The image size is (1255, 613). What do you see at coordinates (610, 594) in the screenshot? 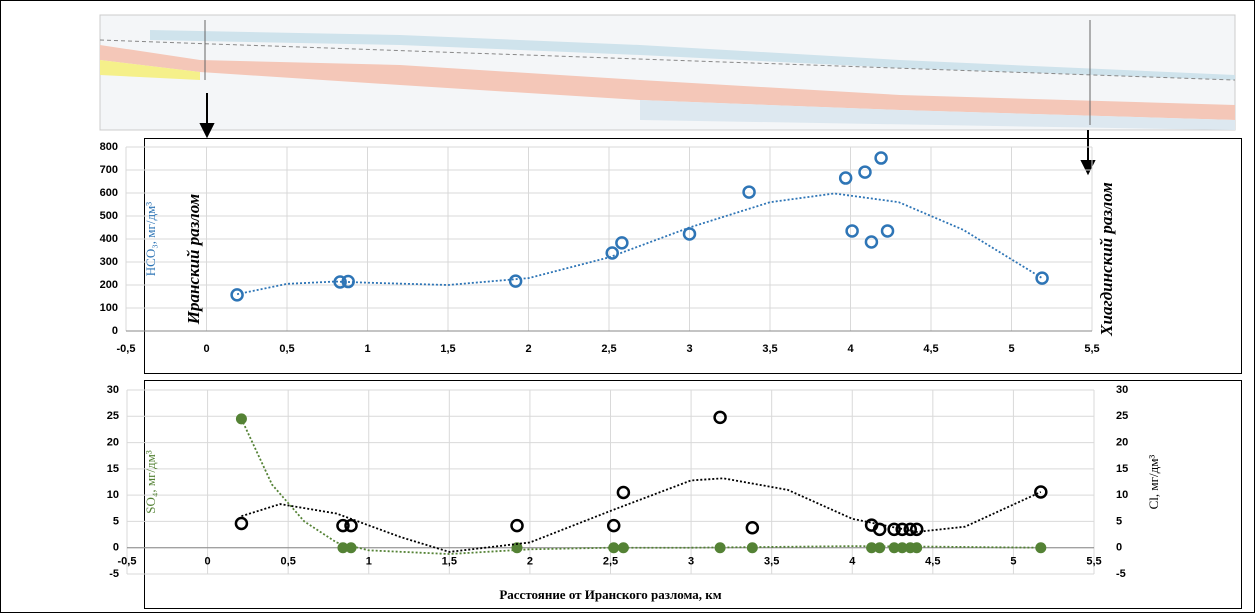
I see `x-axis-label: Расстояние от Иранского разлома, км` at bounding box center [610, 594].